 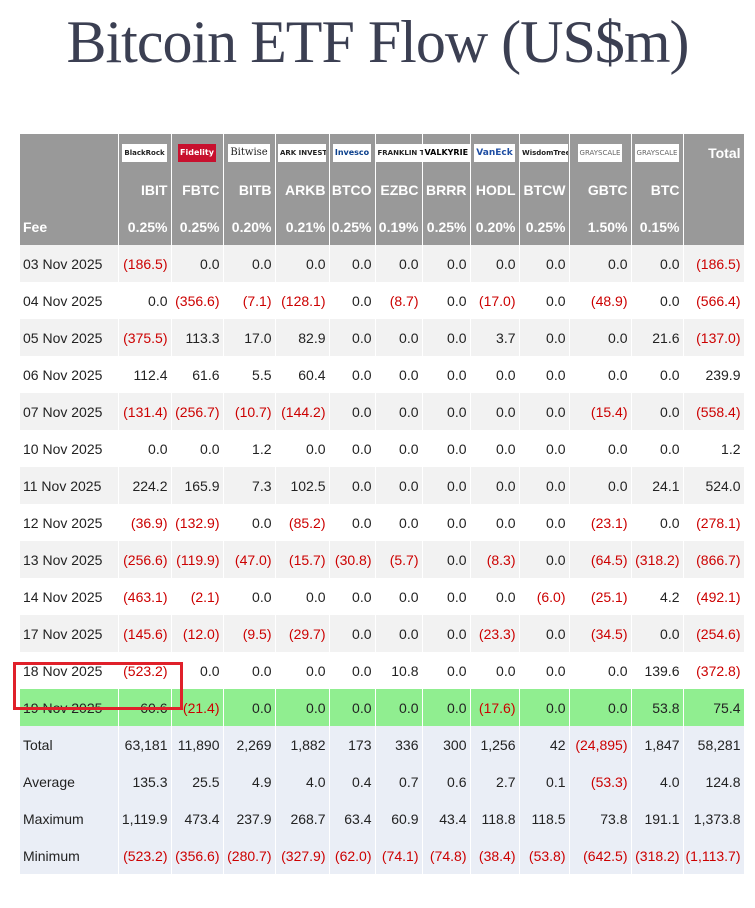 What do you see at coordinates (69, 781) in the screenshot?
I see `summary-label: Average` at bounding box center [69, 781].